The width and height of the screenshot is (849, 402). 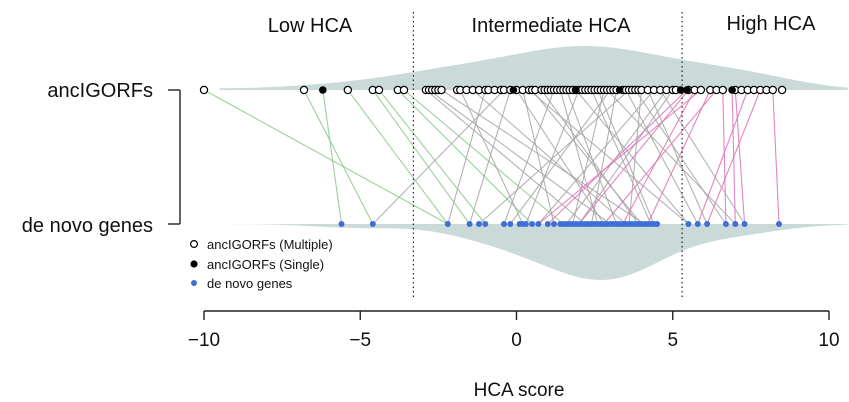 What do you see at coordinates (194, 283) in the screenshot?
I see `legend-marker-de-novo` at bounding box center [194, 283].